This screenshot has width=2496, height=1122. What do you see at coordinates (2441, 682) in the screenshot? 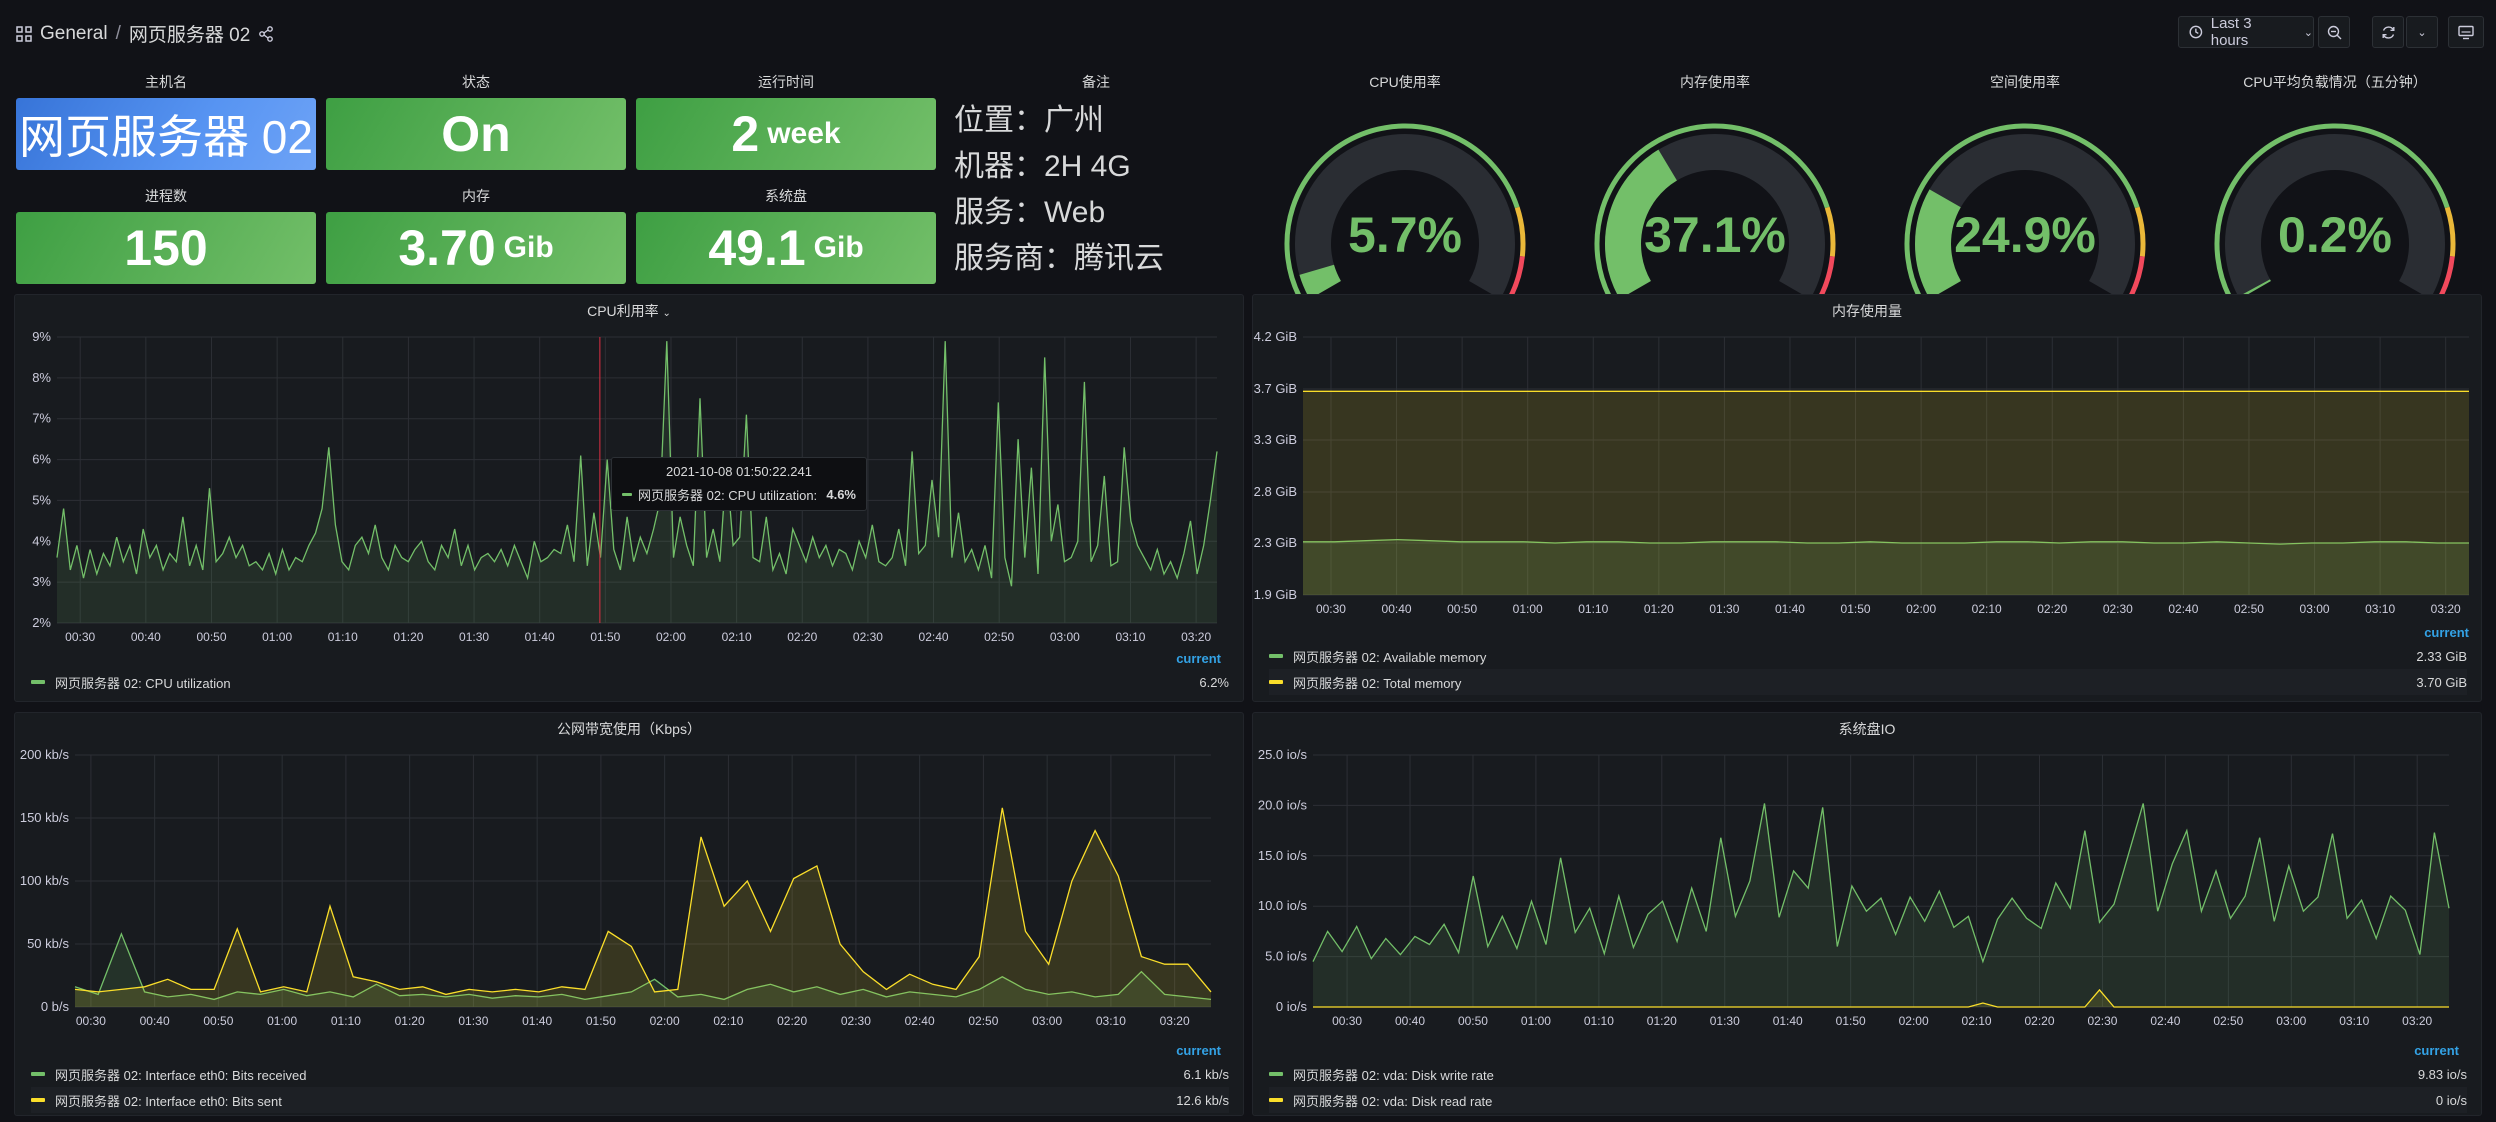
I see `legend-current-value: 3.70 GiB` at bounding box center [2441, 682].